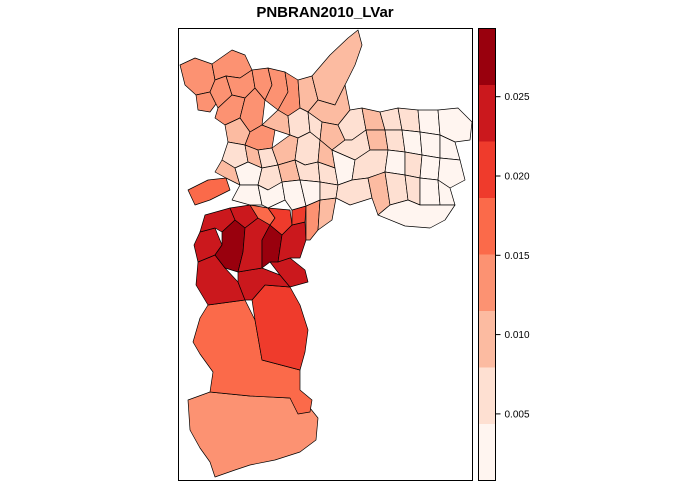 This screenshot has width=700, height=500. I want to click on legend-ticks: 0.005 0.010 0.015 0.020 0.025, so click(512, 256).